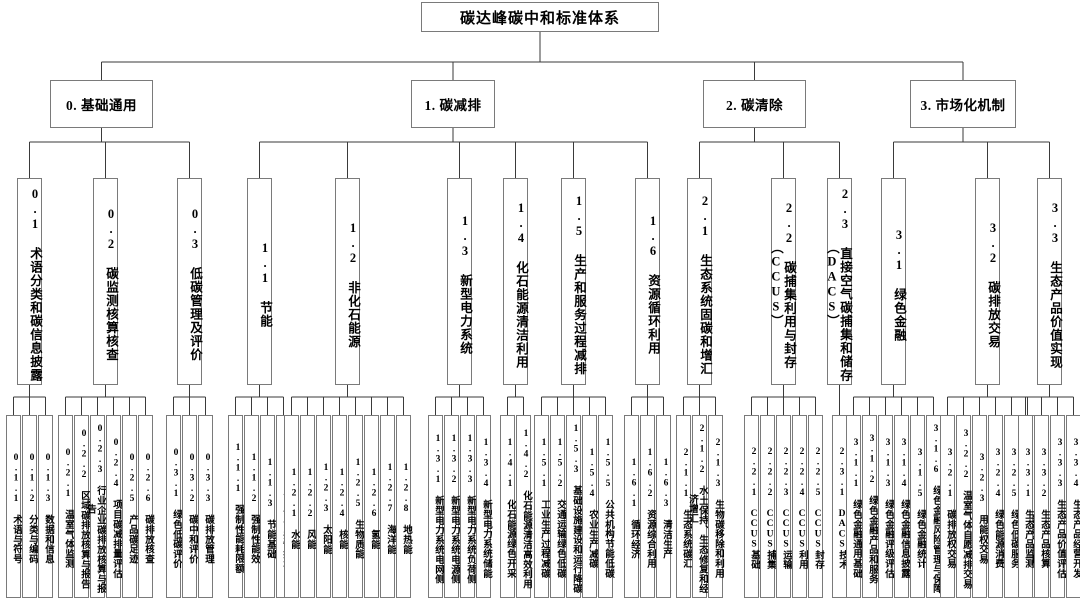 The height and width of the screenshot is (600, 1080). I want to click on leaf-node-l311: 3.1.1 绿色金融通用基础, so click(853, 506).